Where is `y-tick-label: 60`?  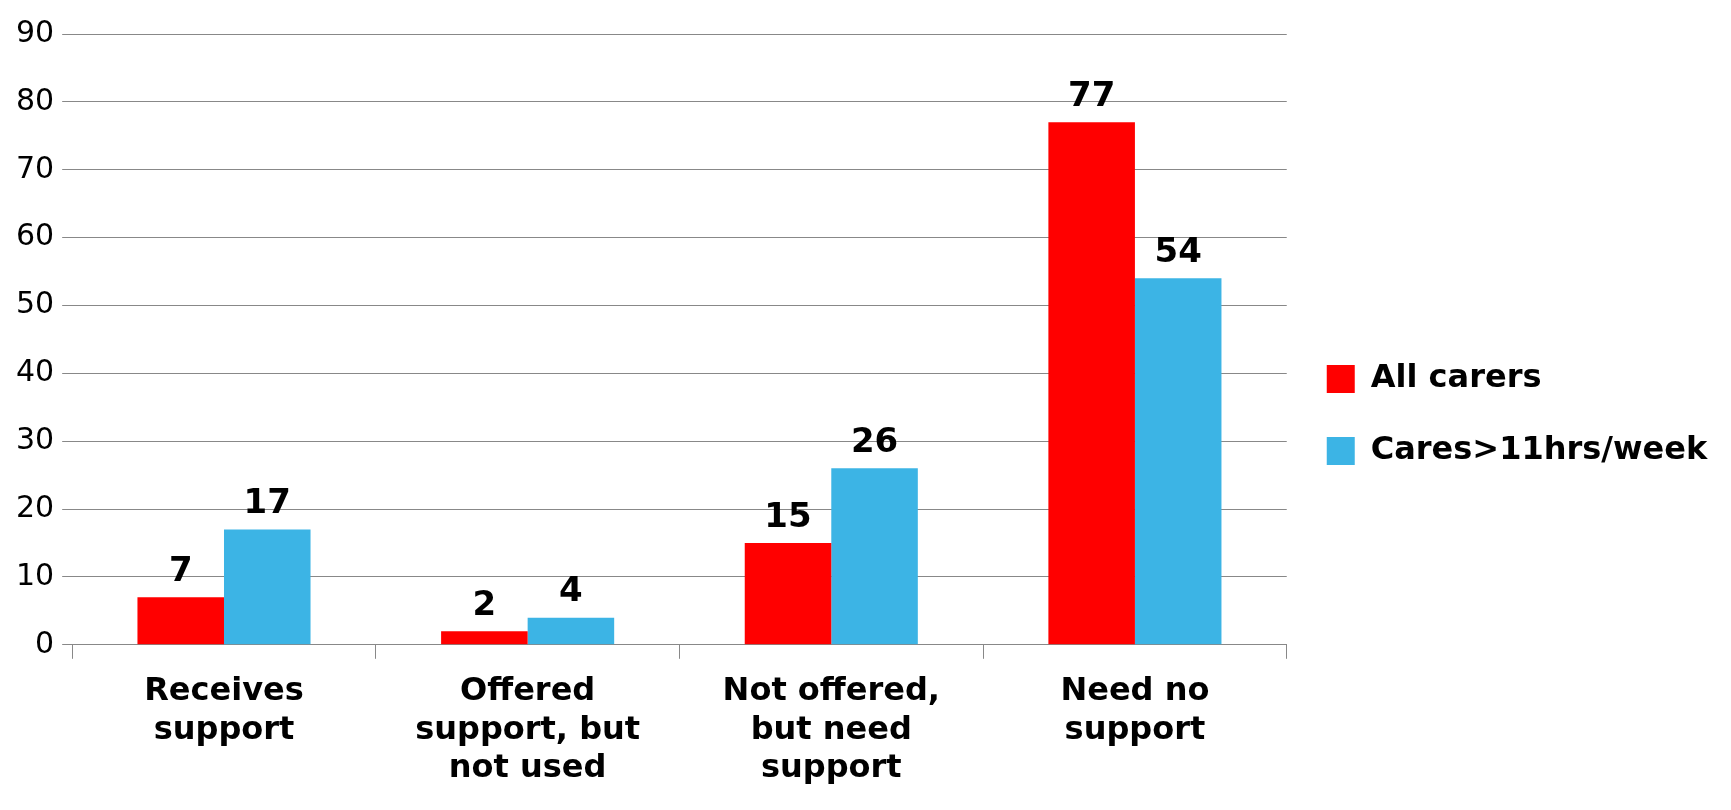 y-tick-label: 60 is located at coordinates (35, 235).